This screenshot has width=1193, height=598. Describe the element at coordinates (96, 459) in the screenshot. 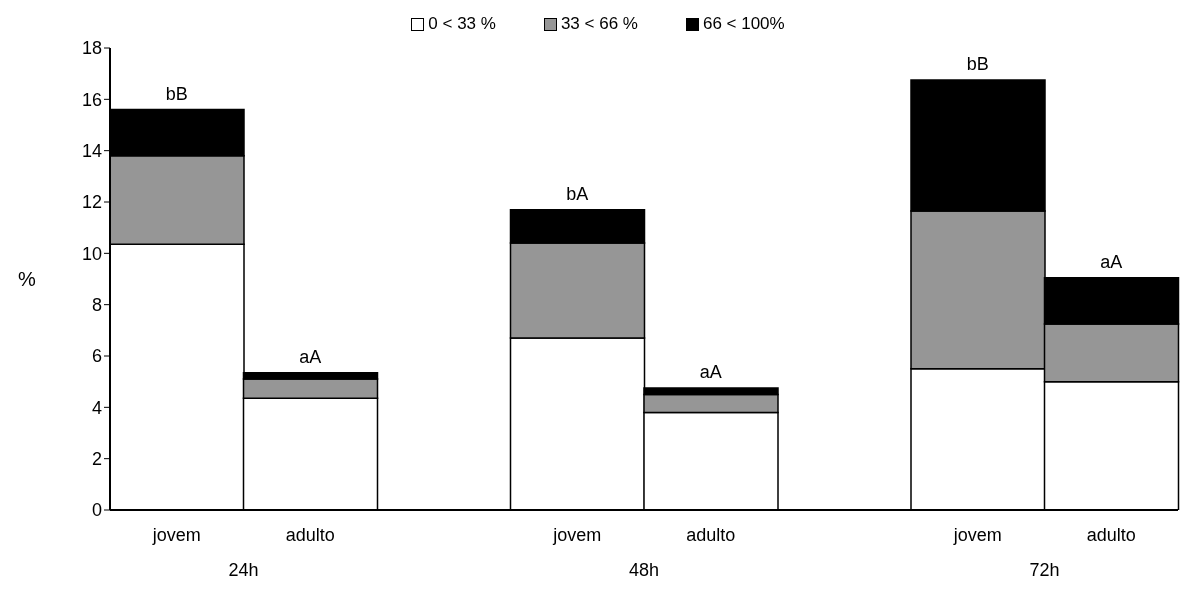

I see `y-tick-label: 2` at that location.